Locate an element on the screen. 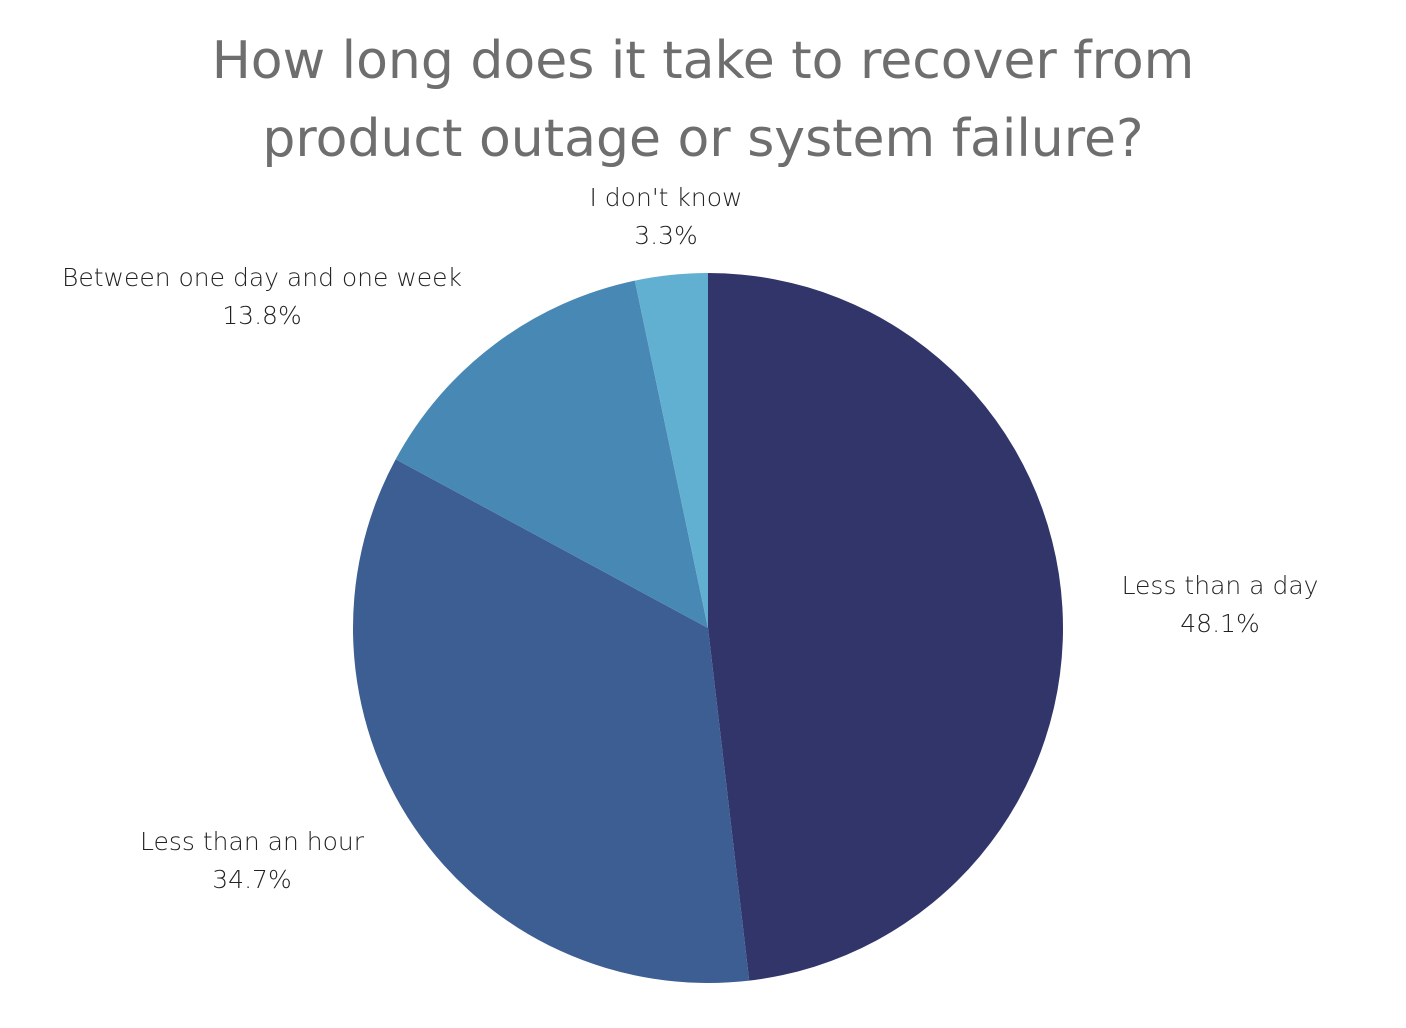  value-label: 13.8% is located at coordinates (261, 315).